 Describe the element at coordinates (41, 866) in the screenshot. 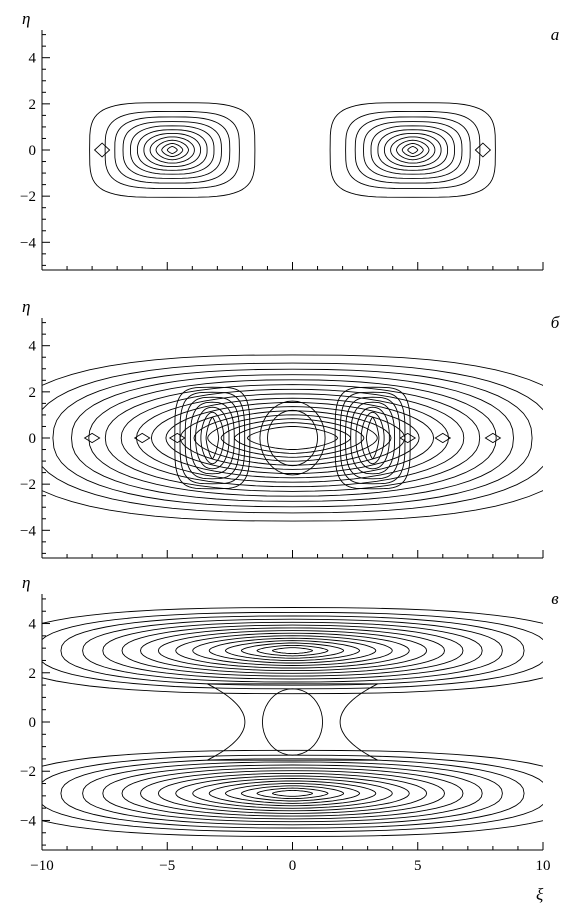

I see `x-tick-label: −10` at that location.